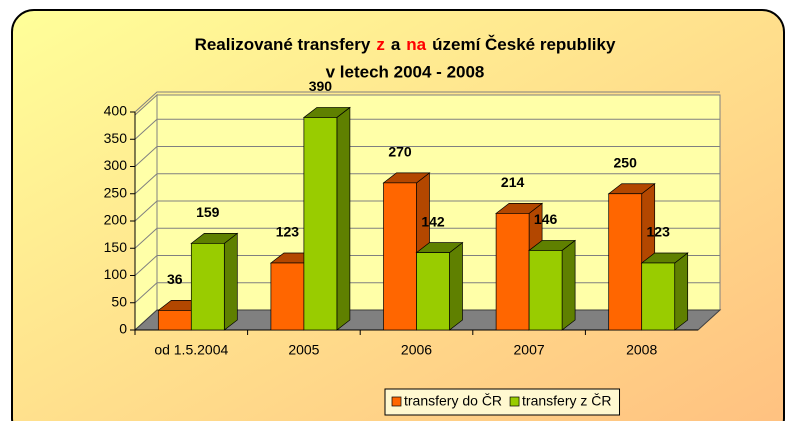 The width and height of the screenshot is (786, 426). Describe the element at coordinates (116, 111) in the screenshot. I see `y-tick-label: 400` at that location.